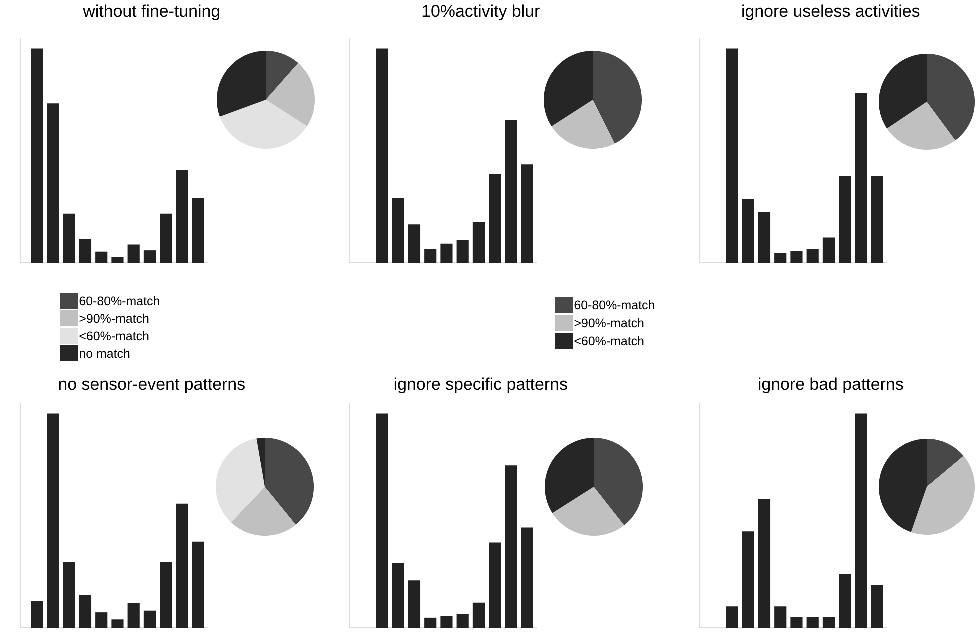 This screenshot has height=632, width=977. Describe the element at coordinates (151, 12) in the screenshot. I see `chart-title: without fine-tuning` at that location.